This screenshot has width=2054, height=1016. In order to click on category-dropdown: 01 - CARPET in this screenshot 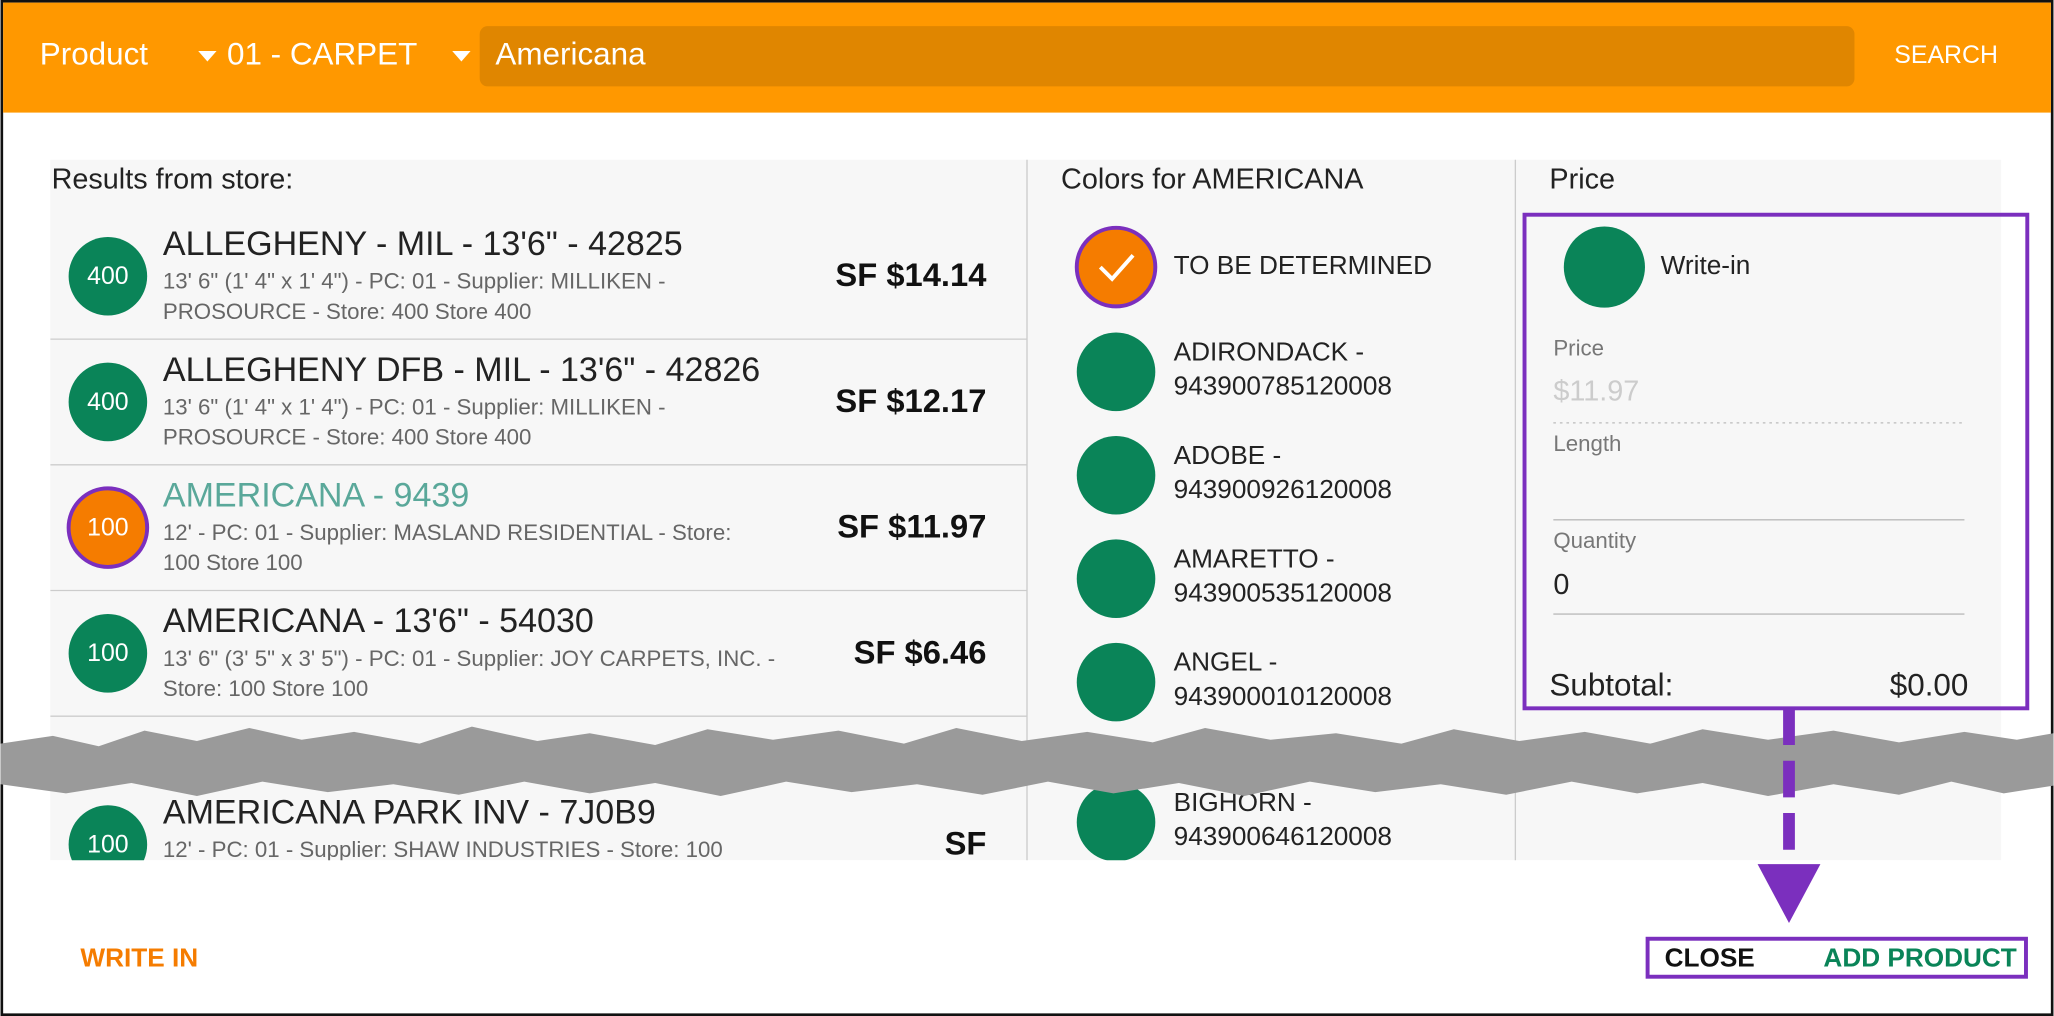, I will do `click(322, 54)`.